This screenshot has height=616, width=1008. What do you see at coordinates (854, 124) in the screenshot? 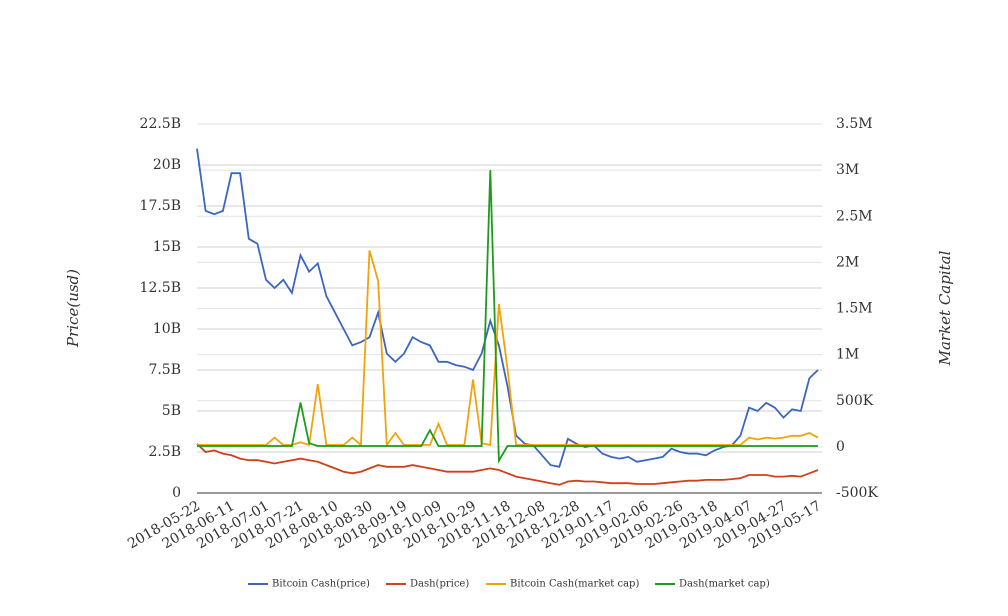
I see `y2-tick-label: 3.5M` at bounding box center [854, 124].